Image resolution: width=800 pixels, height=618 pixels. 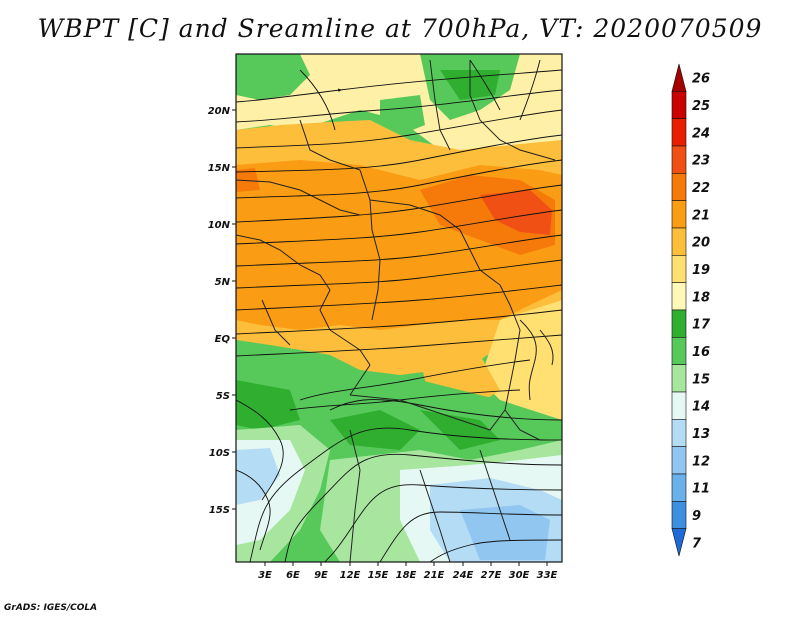 I want to click on colorbar-label: 14, so click(x=701, y=407).